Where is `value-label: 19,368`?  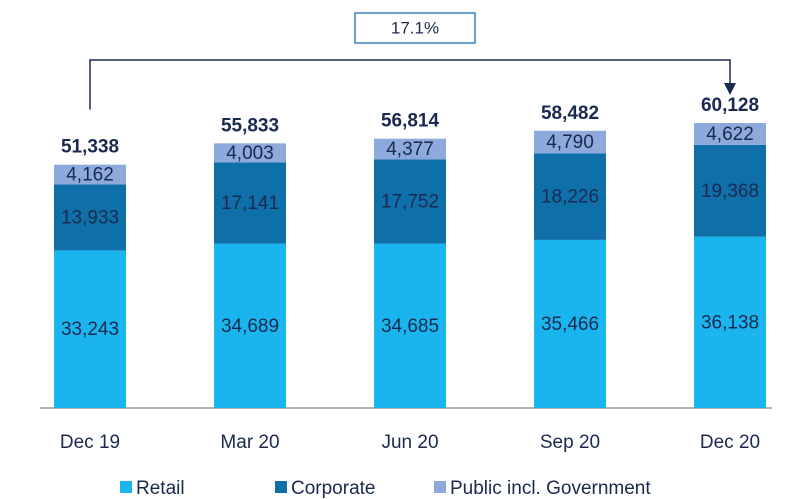 value-label: 19,368 is located at coordinates (730, 191).